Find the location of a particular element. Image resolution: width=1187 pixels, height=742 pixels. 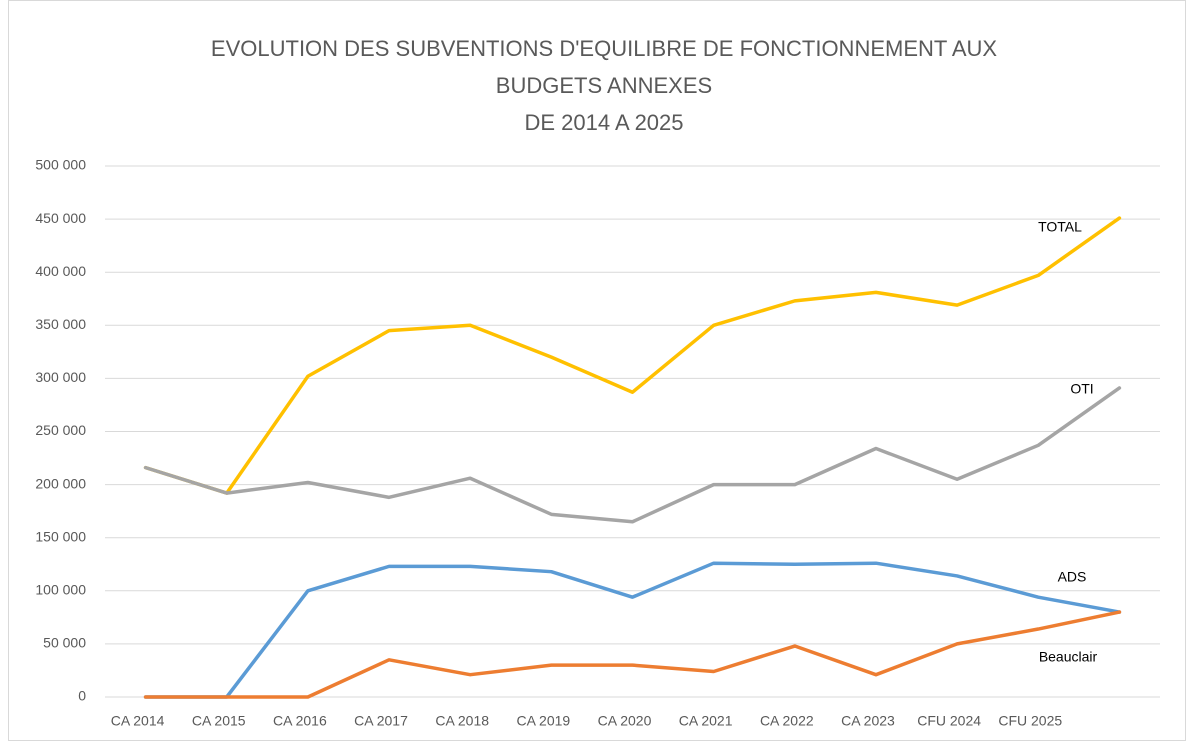

x-tick-label: CA 2014 is located at coordinates (138, 721).